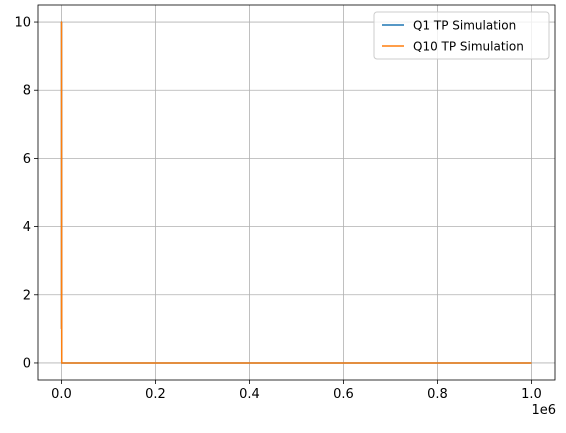 The width and height of the screenshot is (566, 433). What do you see at coordinates (437, 394) in the screenshot?
I see `x-tick-label: 0.8` at bounding box center [437, 394].